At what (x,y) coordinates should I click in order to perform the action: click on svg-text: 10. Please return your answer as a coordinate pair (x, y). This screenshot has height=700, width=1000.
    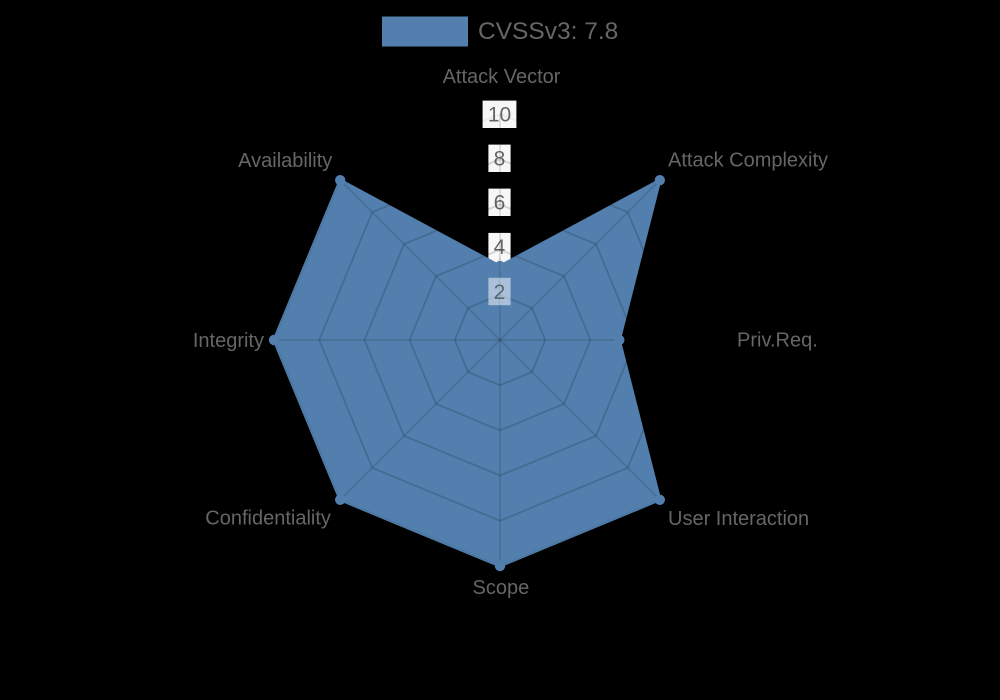
    Looking at the image, I should click on (499, 115).